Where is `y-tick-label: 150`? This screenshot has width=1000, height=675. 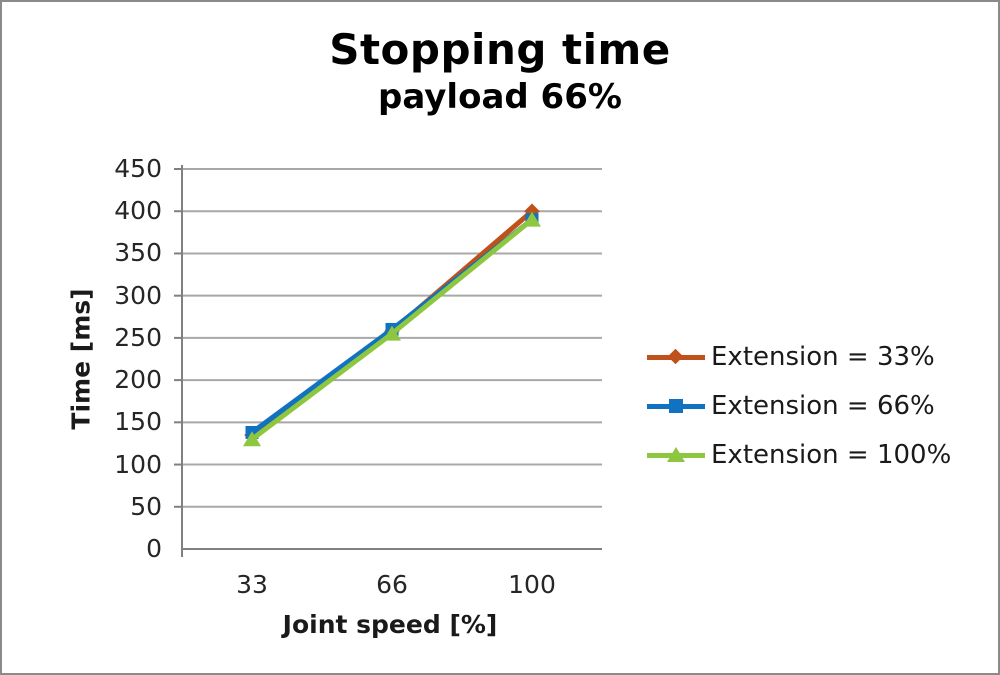 y-tick-label: 150 is located at coordinates (138, 421).